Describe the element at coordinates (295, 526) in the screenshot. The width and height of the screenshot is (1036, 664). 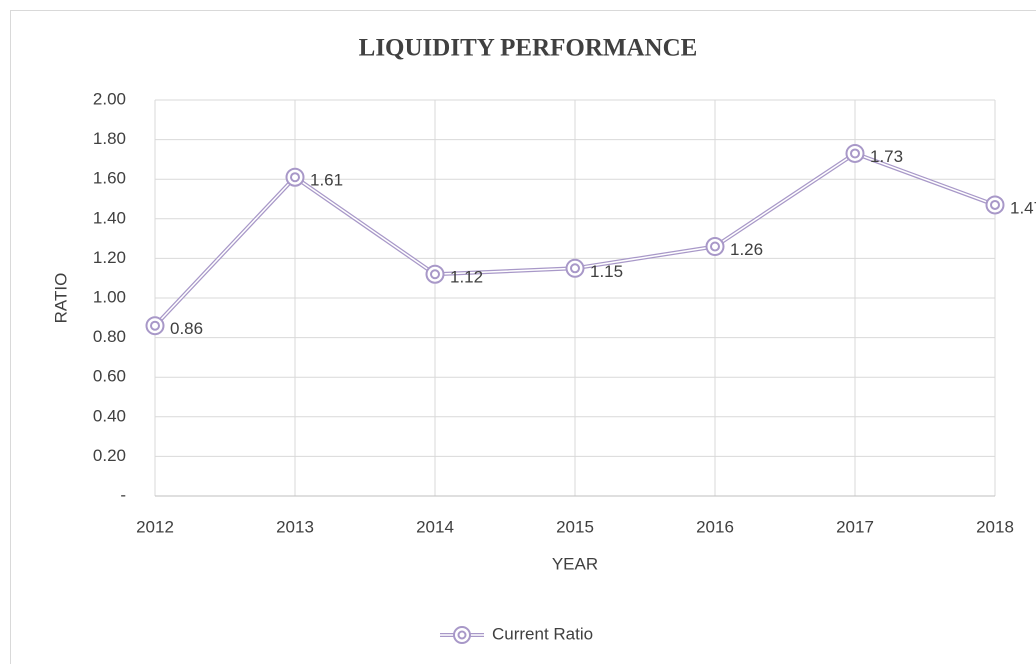
I see `x-tick-label: 2013` at that location.